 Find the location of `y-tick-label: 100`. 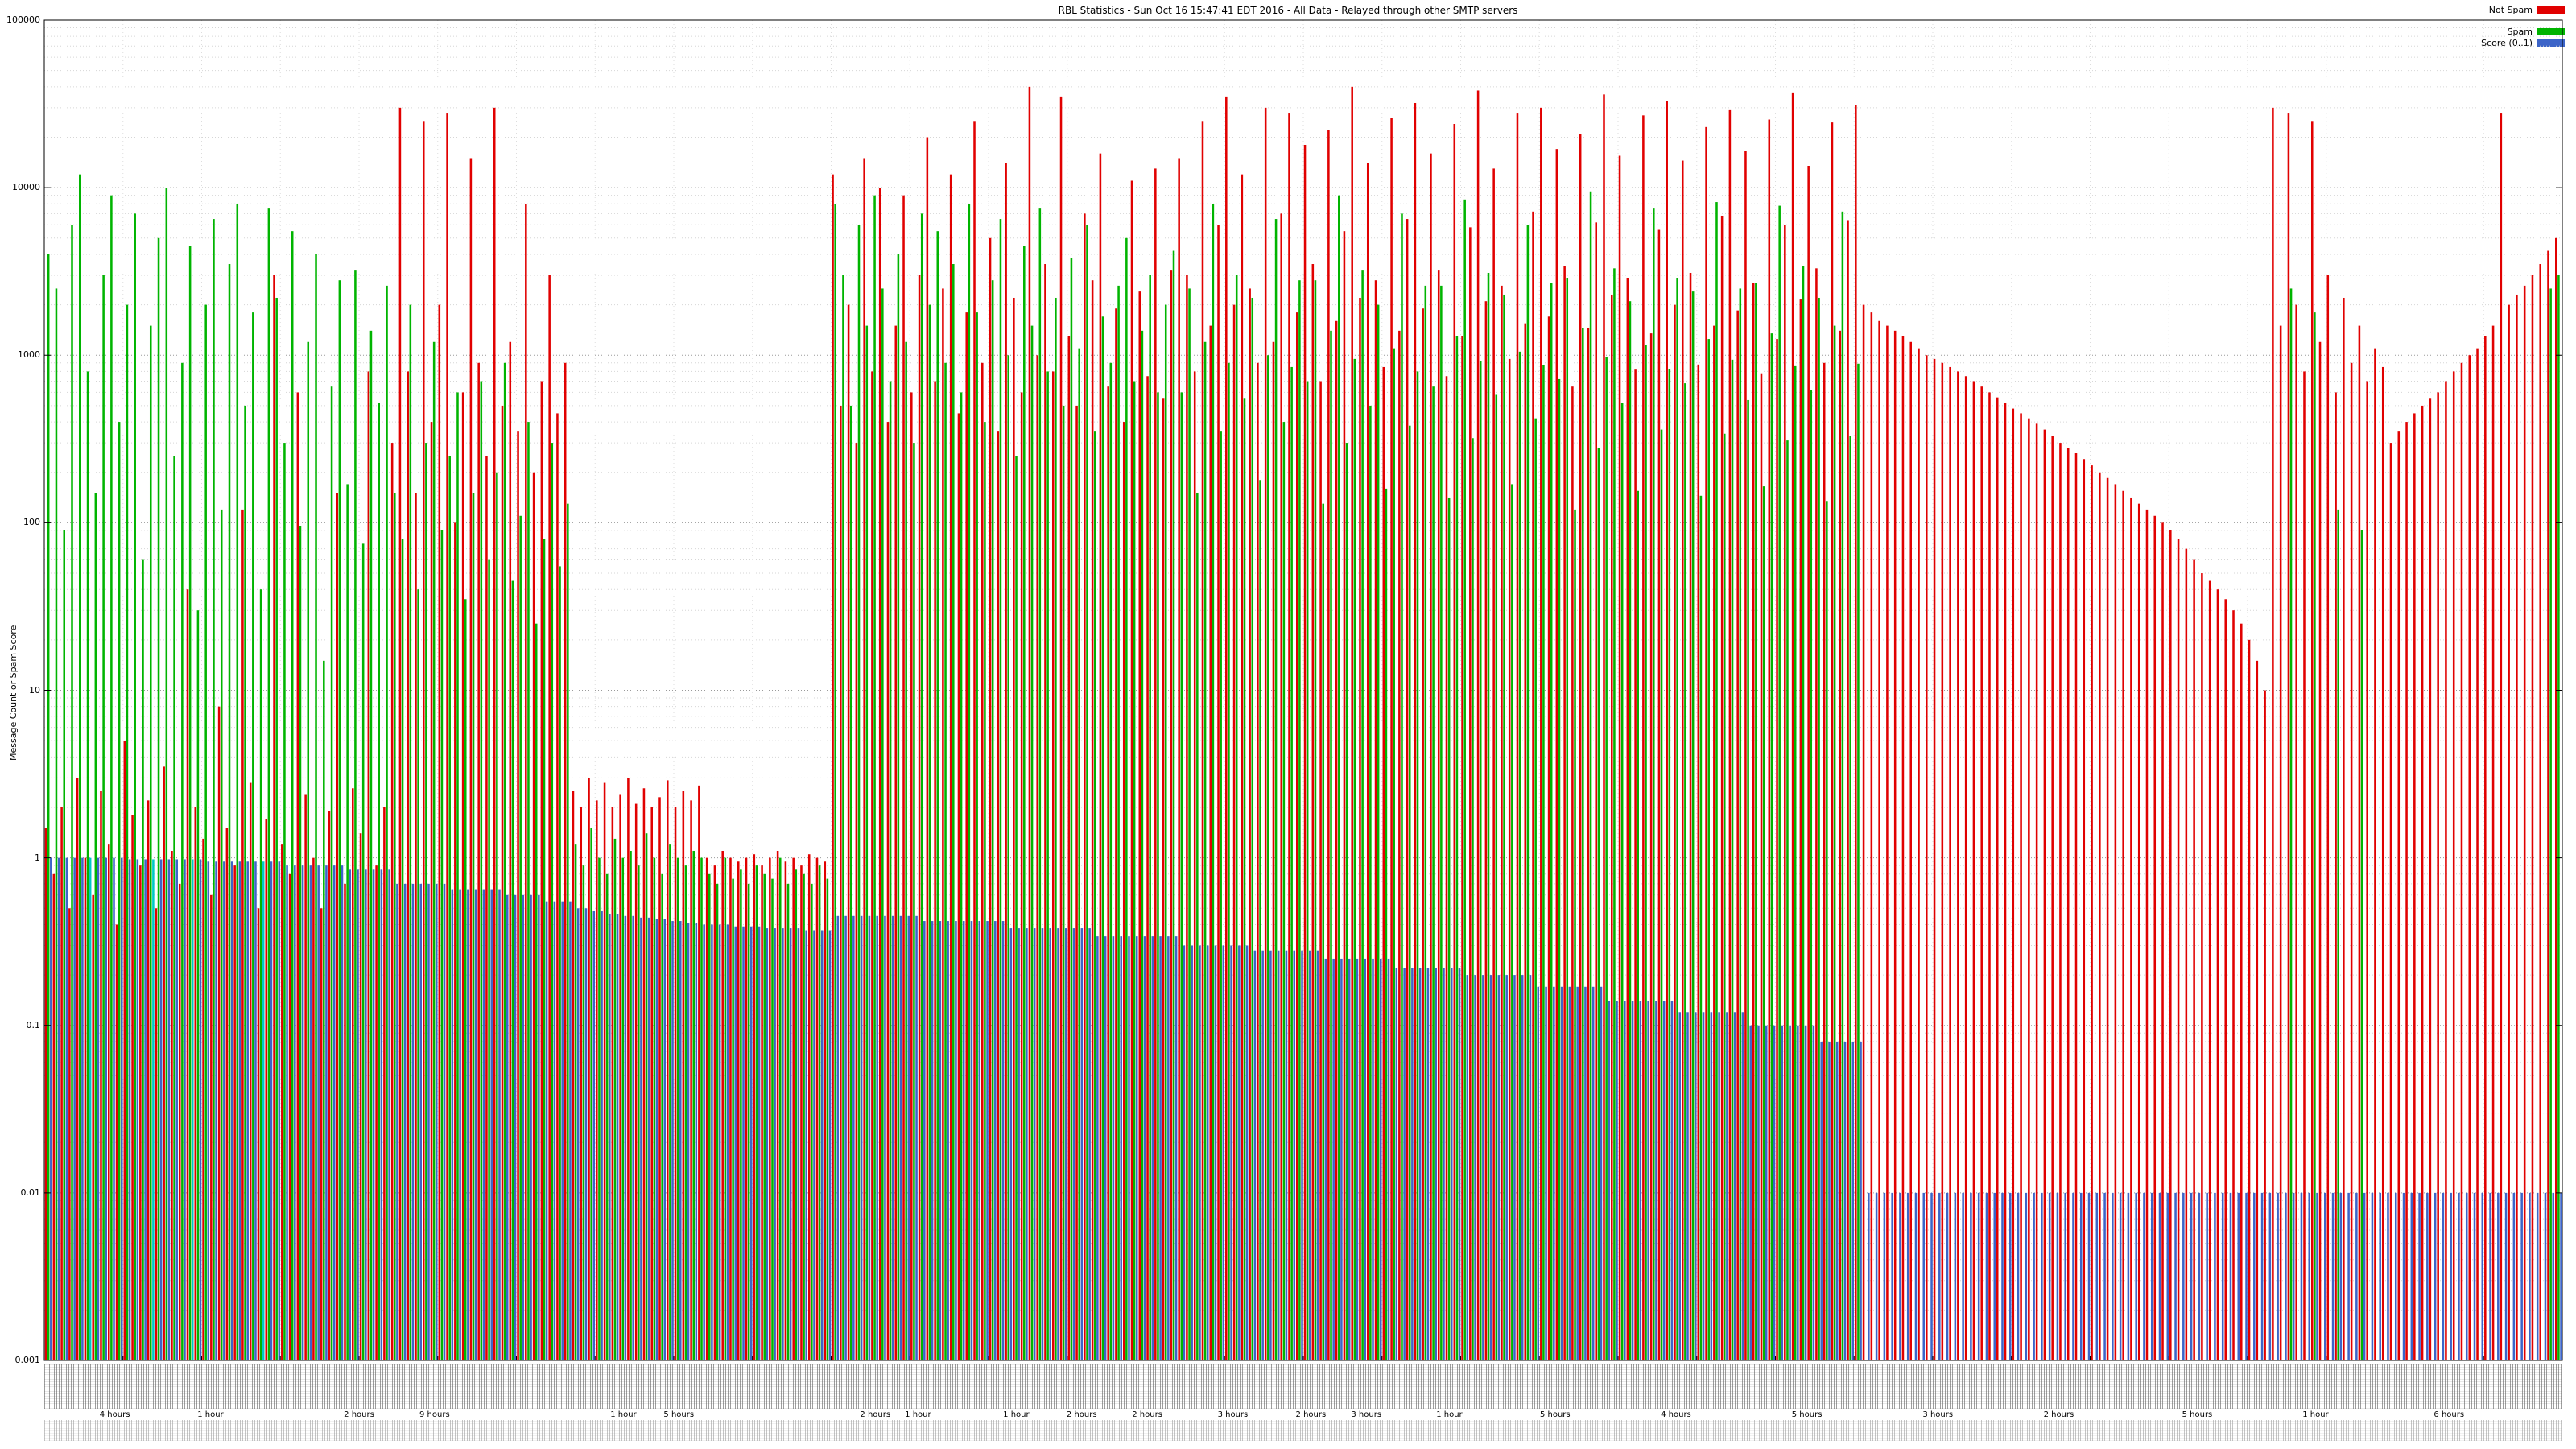

y-tick-label: 100 is located at coordinates (31, 522).